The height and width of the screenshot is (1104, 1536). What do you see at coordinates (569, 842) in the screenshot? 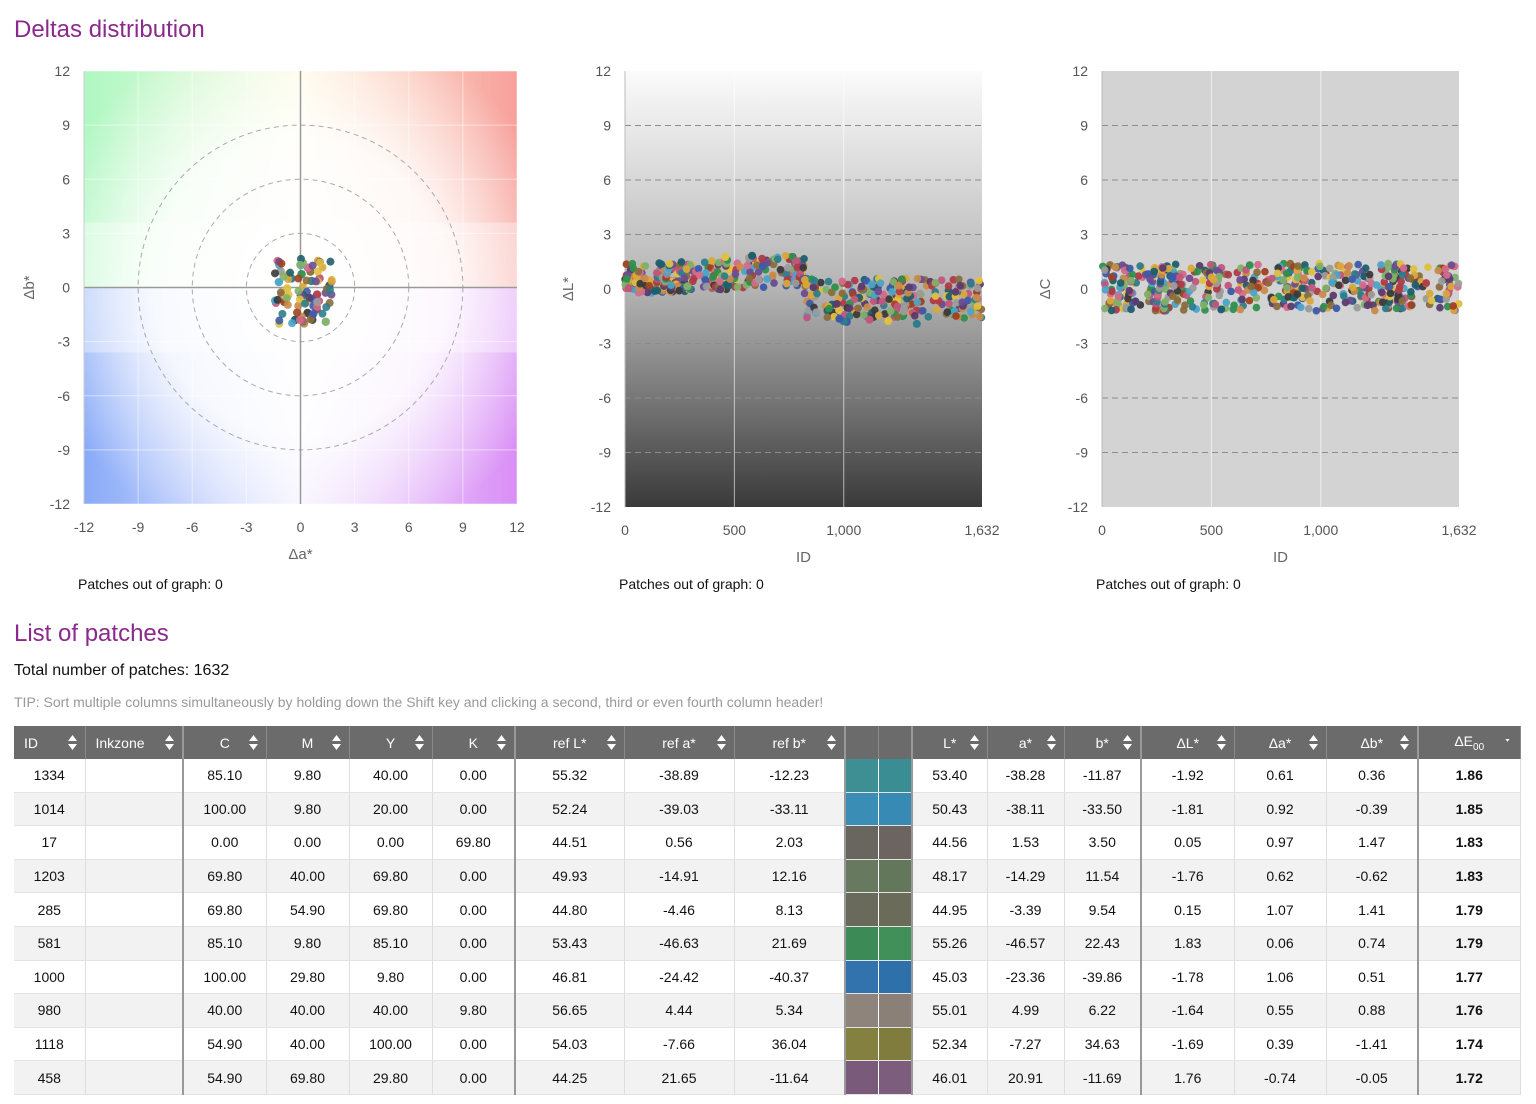
I see `cell-ref-l: 44.51` at bounding box center [569, 842].